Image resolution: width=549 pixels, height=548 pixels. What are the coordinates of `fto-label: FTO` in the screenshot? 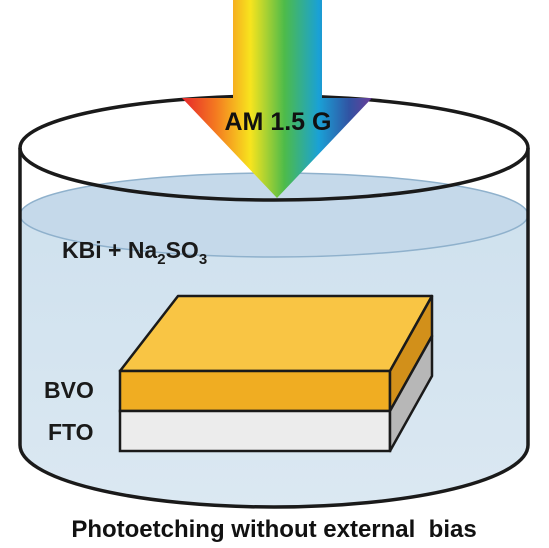 It's located at (71, 432).